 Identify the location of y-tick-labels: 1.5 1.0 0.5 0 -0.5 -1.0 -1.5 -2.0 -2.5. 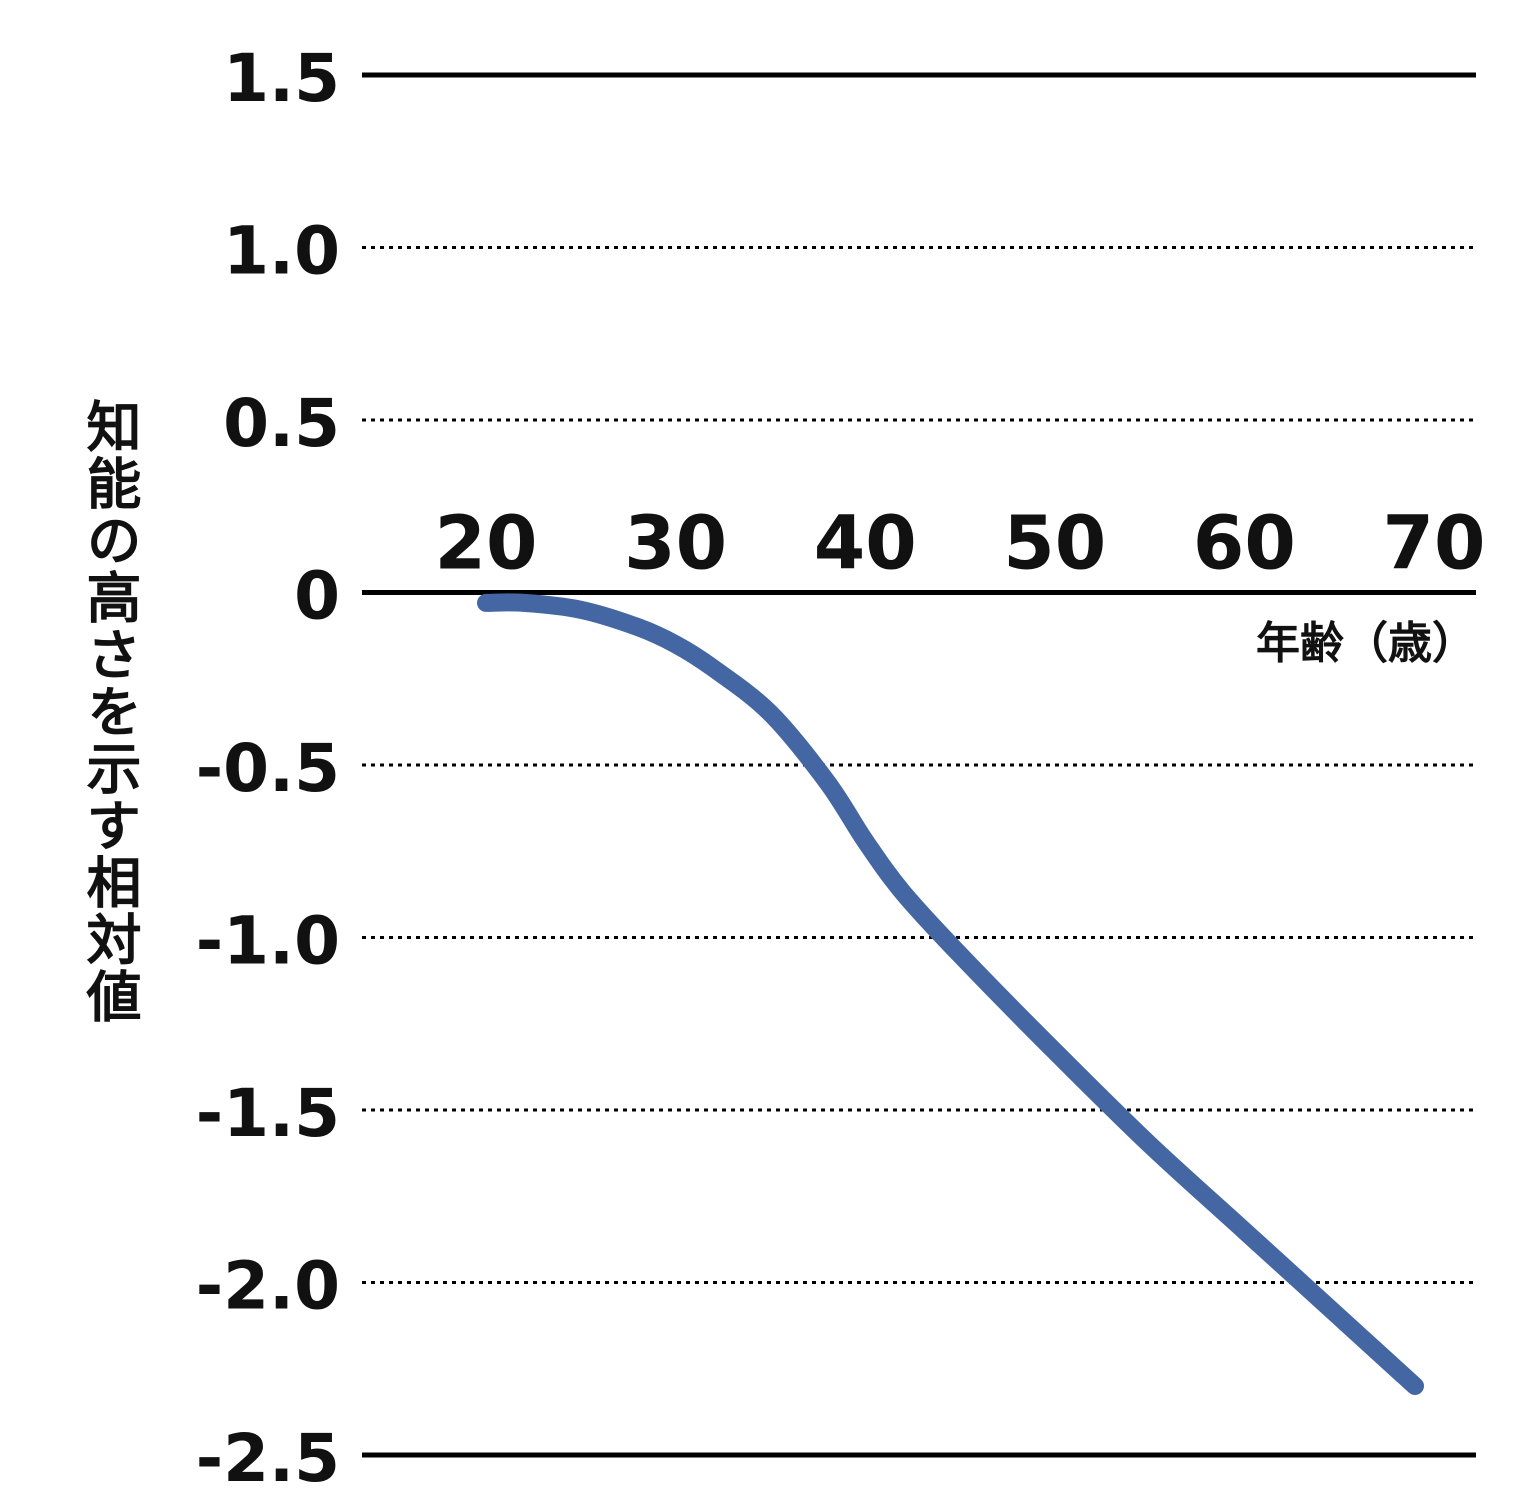
(268, 768).